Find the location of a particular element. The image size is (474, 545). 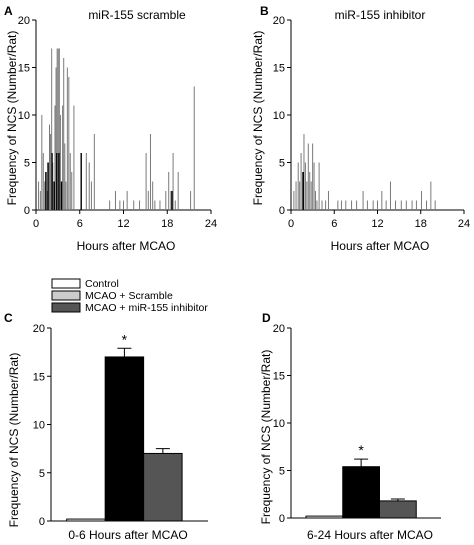

panel-b-ylabel: Frequency of NCS (Number/Rat) is located at coordinates (258, 118).